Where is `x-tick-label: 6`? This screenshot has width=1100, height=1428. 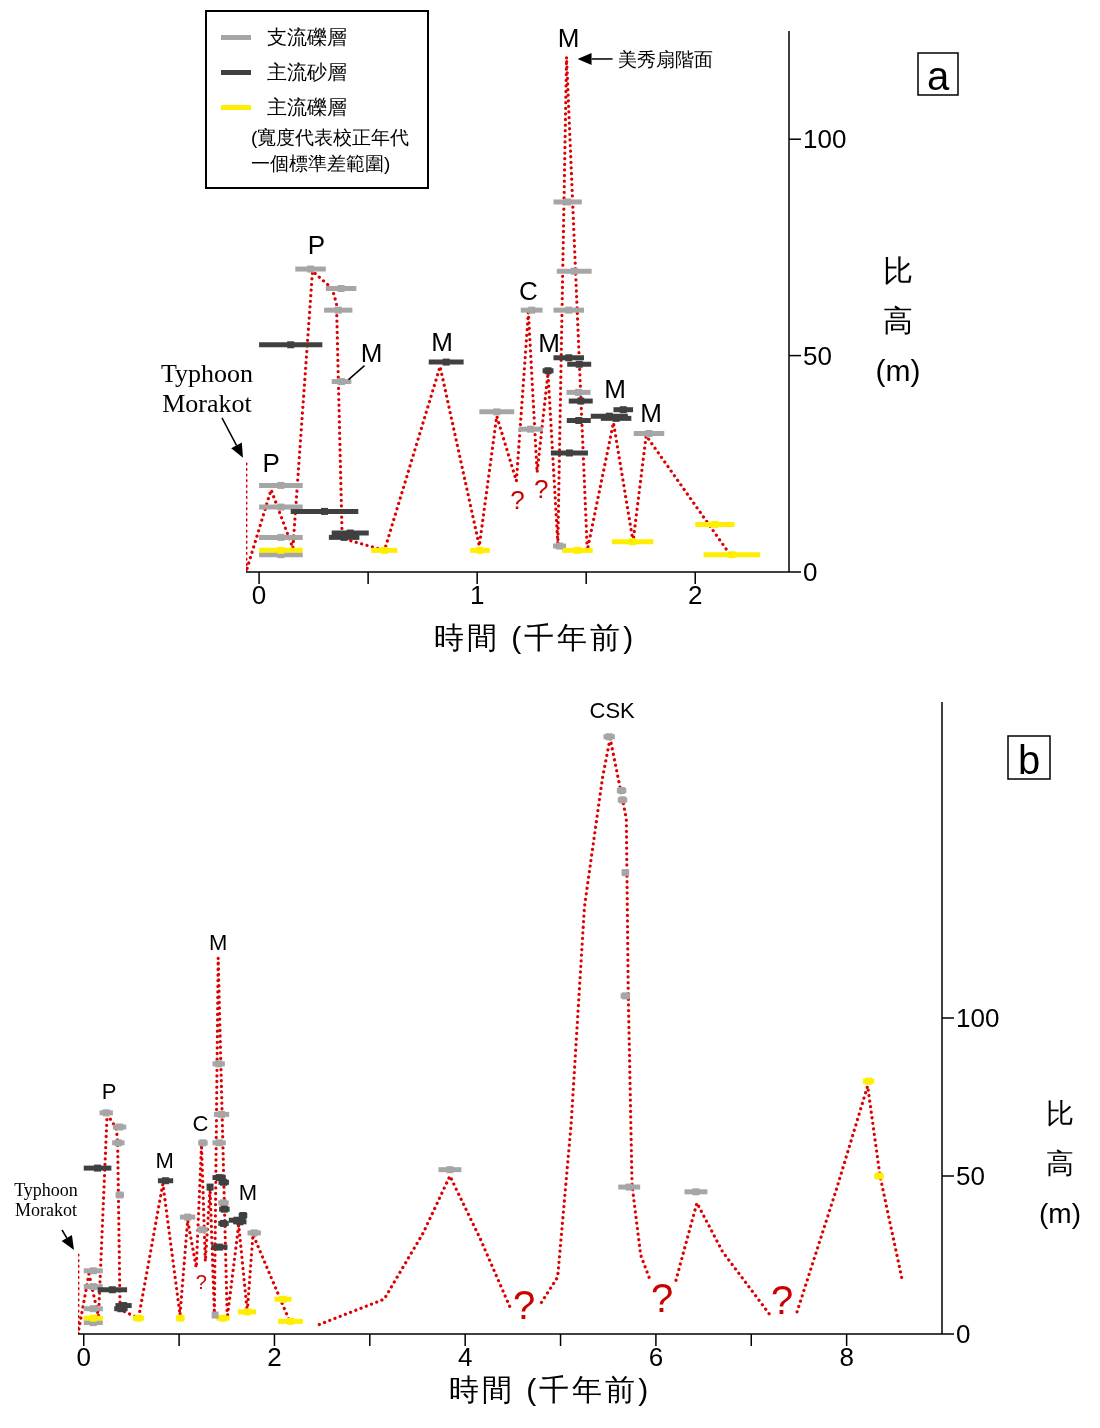
x-tick-label: 6 is located at coordinates (656, 1357).